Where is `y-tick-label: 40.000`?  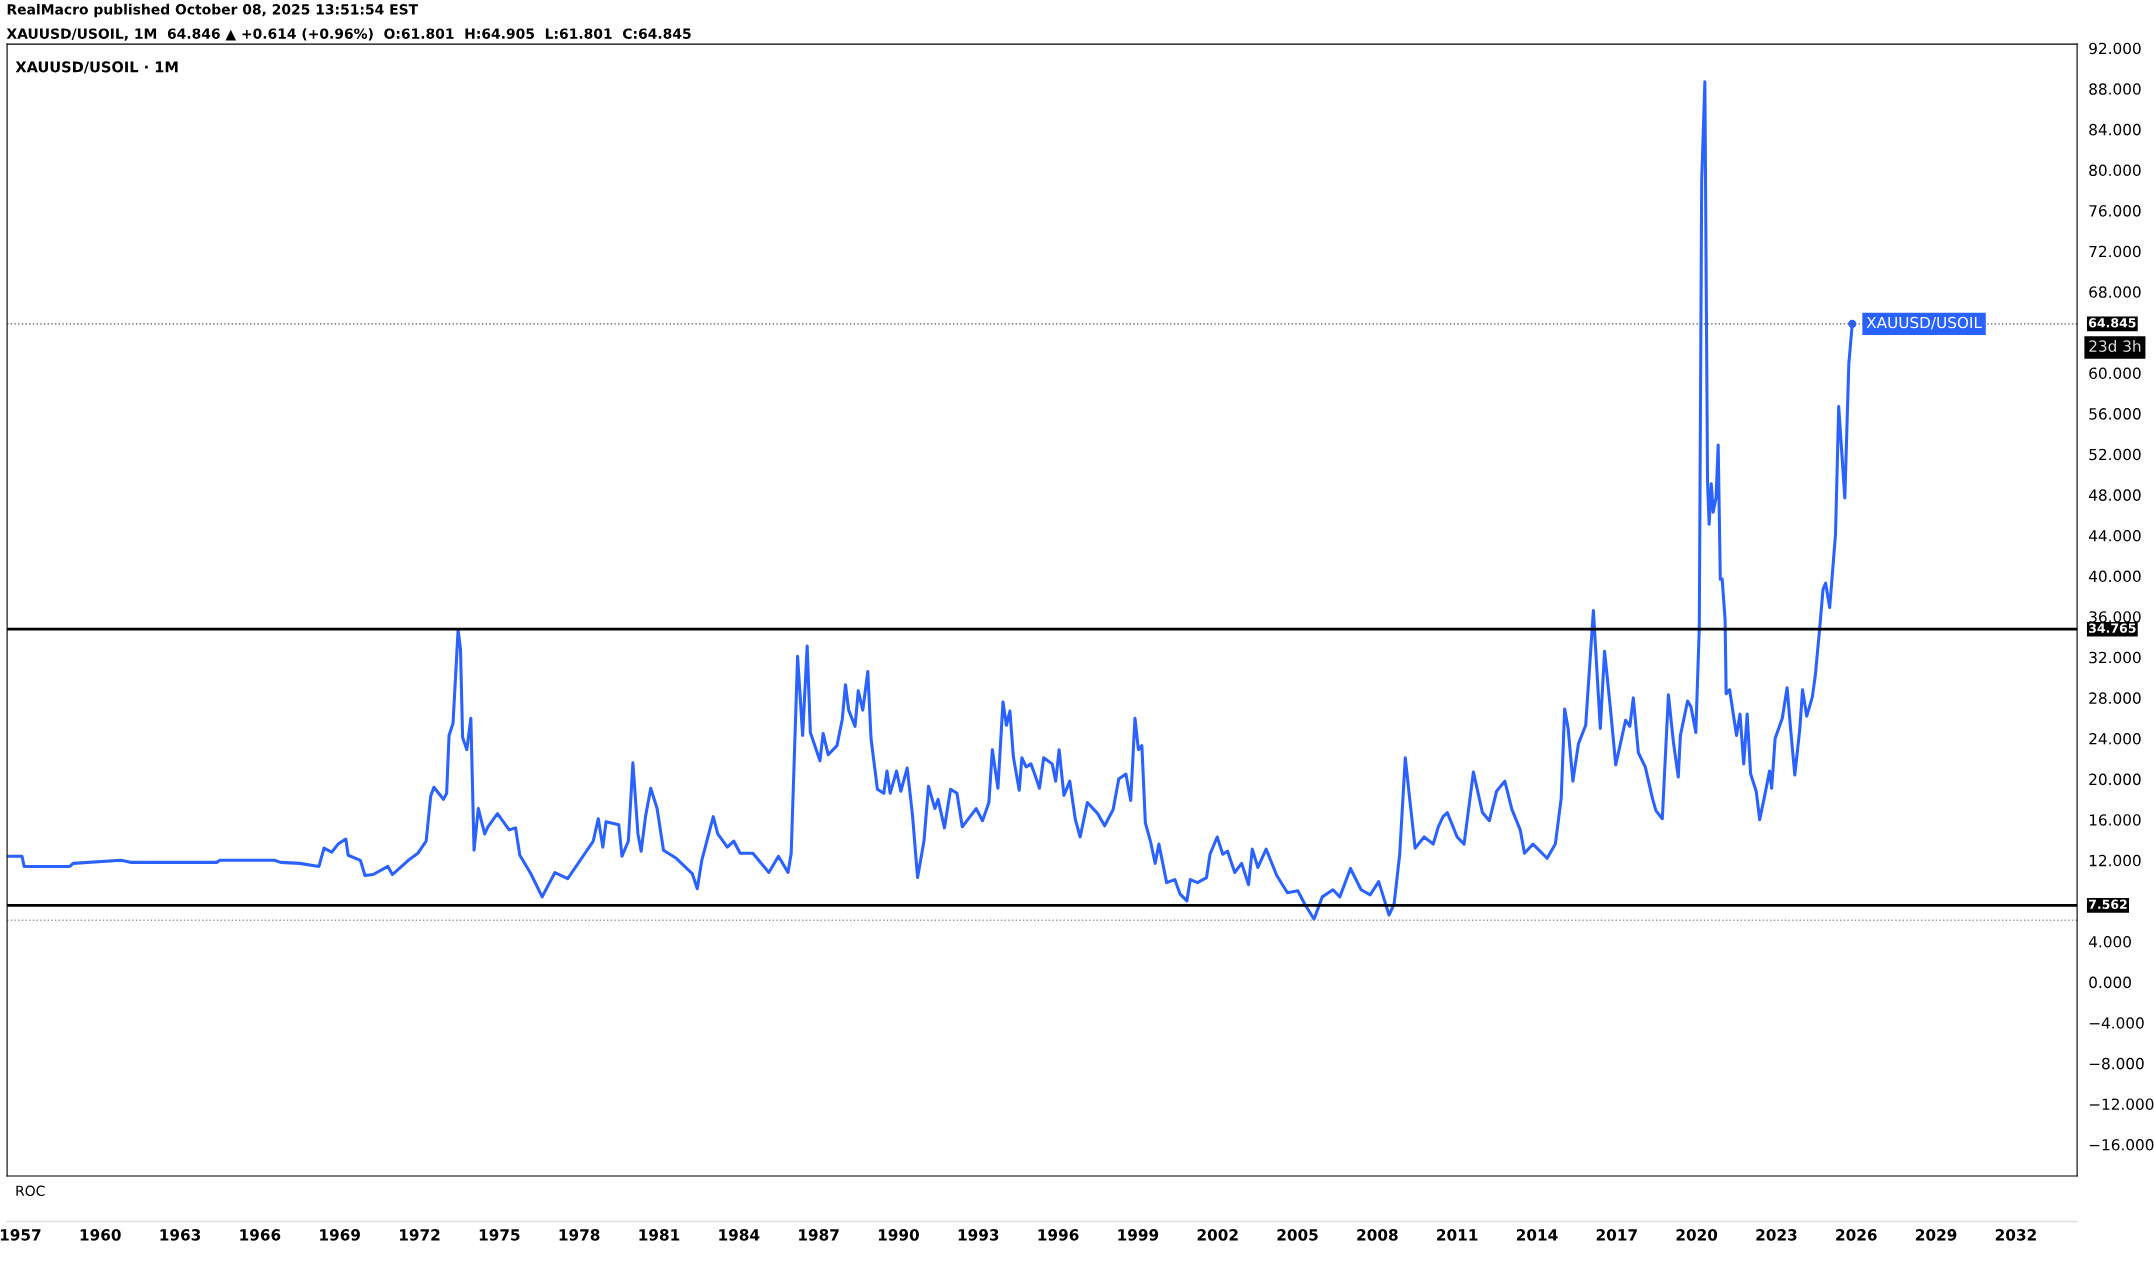 y-tick-label: 40.000 is located at coordinates (2114, 576).